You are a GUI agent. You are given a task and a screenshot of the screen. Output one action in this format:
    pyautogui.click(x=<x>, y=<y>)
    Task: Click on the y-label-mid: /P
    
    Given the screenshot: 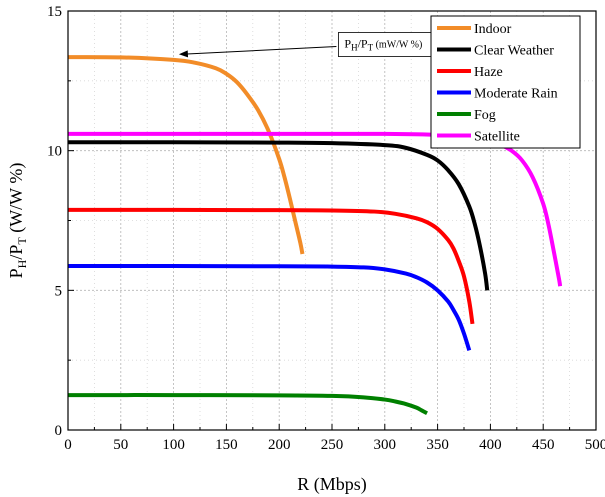 What is the action you would take?
    pyautogui.click(x=16, y=252)
    